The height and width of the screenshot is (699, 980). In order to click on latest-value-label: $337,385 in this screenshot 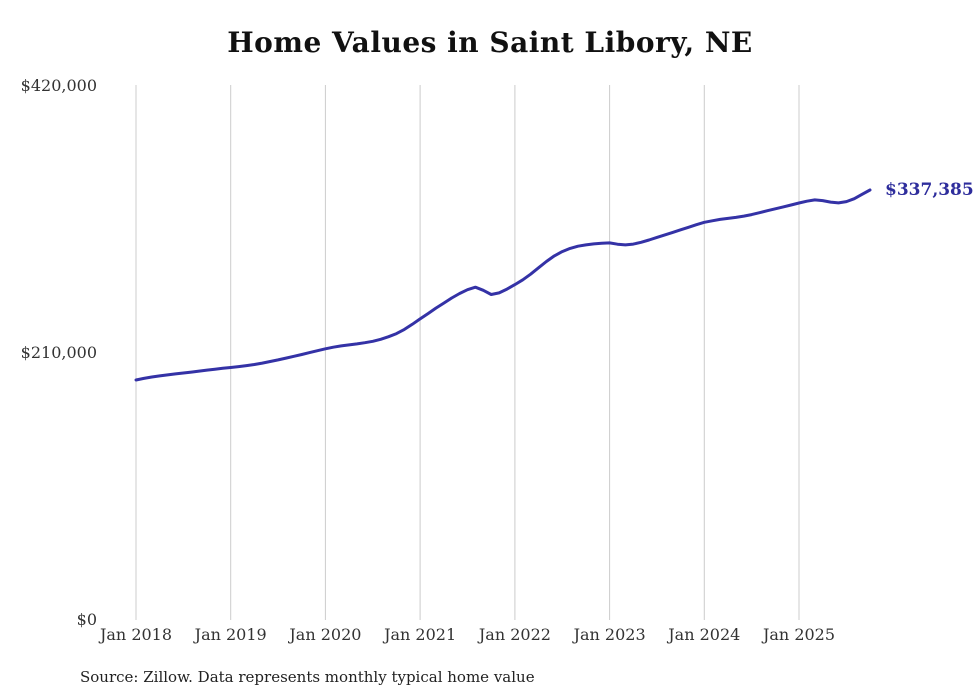, I will do `click(929, 190)`.